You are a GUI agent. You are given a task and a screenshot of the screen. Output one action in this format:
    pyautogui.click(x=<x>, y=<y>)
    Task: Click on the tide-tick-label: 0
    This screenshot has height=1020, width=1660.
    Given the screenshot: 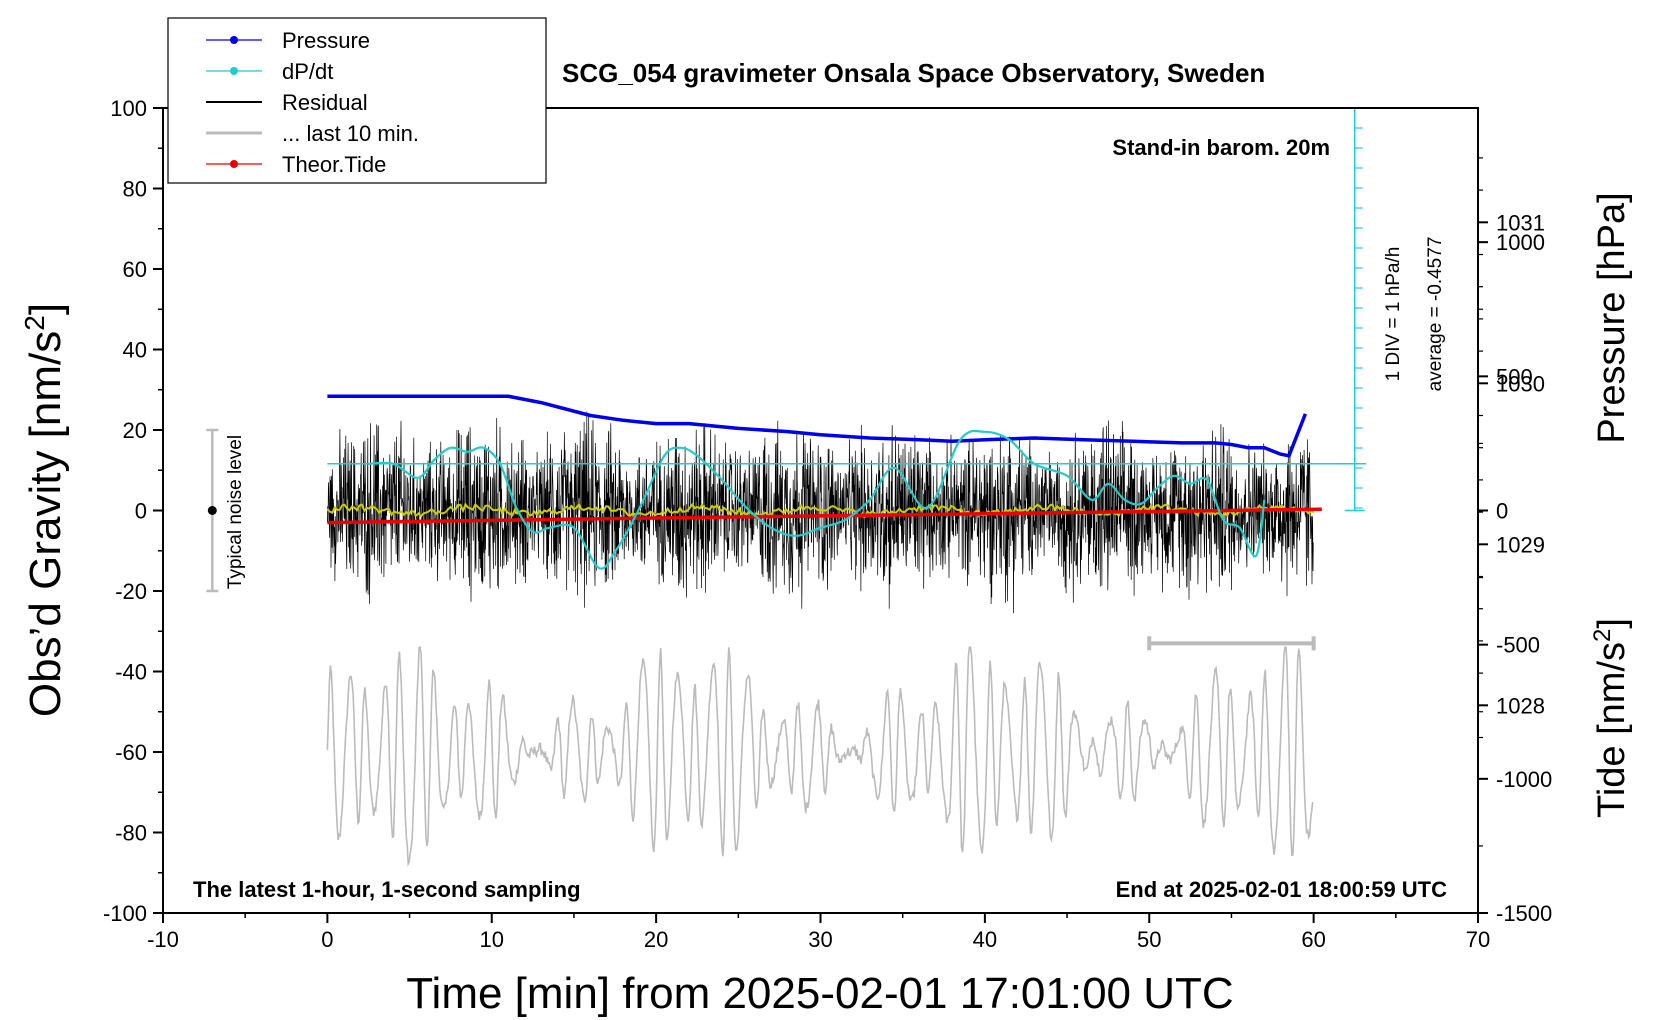 What is the action you would take?
    pyautogui.click(x=1502, y=511)
    